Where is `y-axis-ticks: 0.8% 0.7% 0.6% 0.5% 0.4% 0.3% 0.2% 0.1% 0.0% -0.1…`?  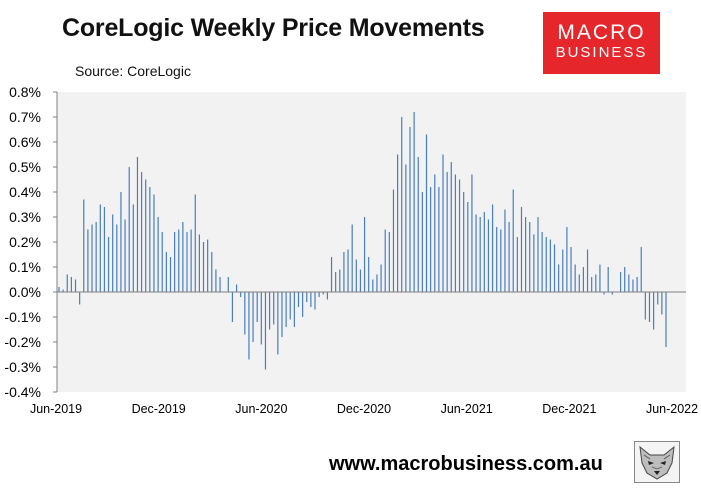
y-axis-ticks: 0.8% 0.7% 0.6% 0.5% 0.4% 0.3% 0.2% 0.1% 0.0% -0.1… is located at coordinates (30, 242).